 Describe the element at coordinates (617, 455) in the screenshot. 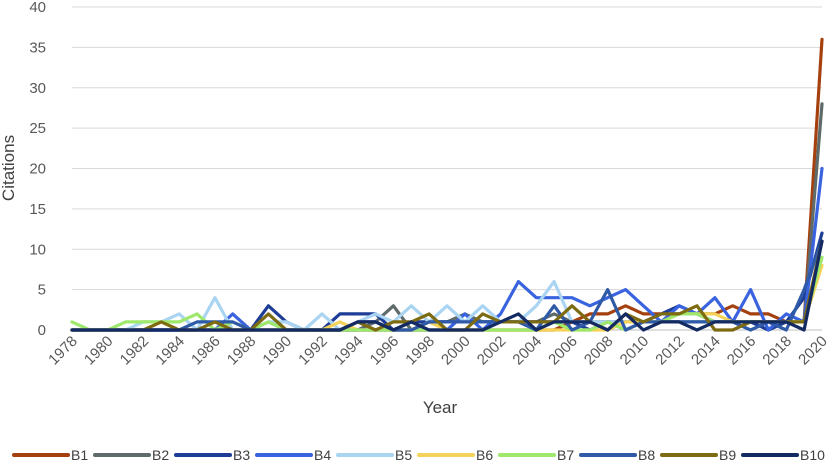

I see `legend-item-b8: B8` at that location.